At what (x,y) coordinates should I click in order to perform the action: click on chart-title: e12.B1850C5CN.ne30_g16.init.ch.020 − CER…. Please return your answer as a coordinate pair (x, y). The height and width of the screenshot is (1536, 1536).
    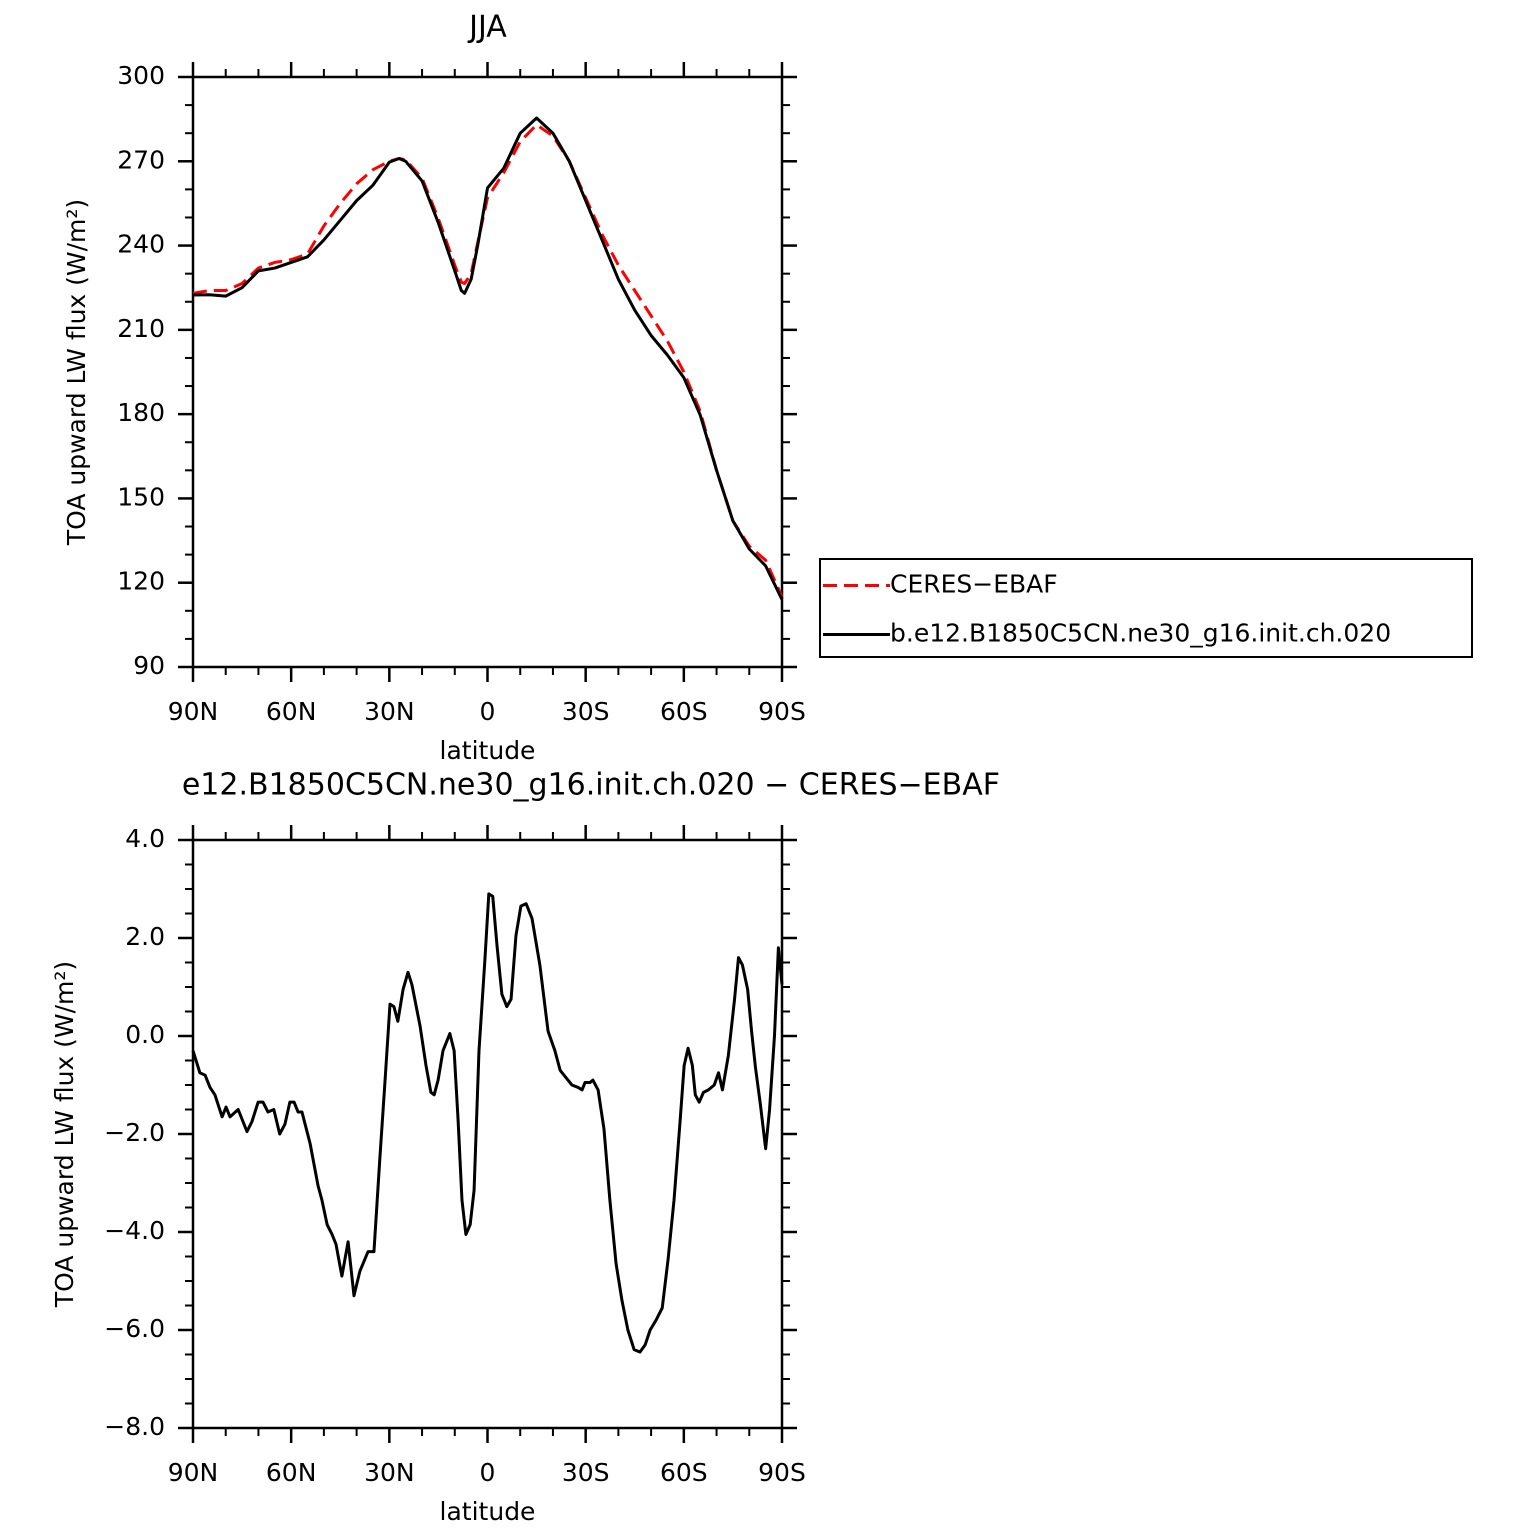
    Looking at the image, I should click on (591, 785).